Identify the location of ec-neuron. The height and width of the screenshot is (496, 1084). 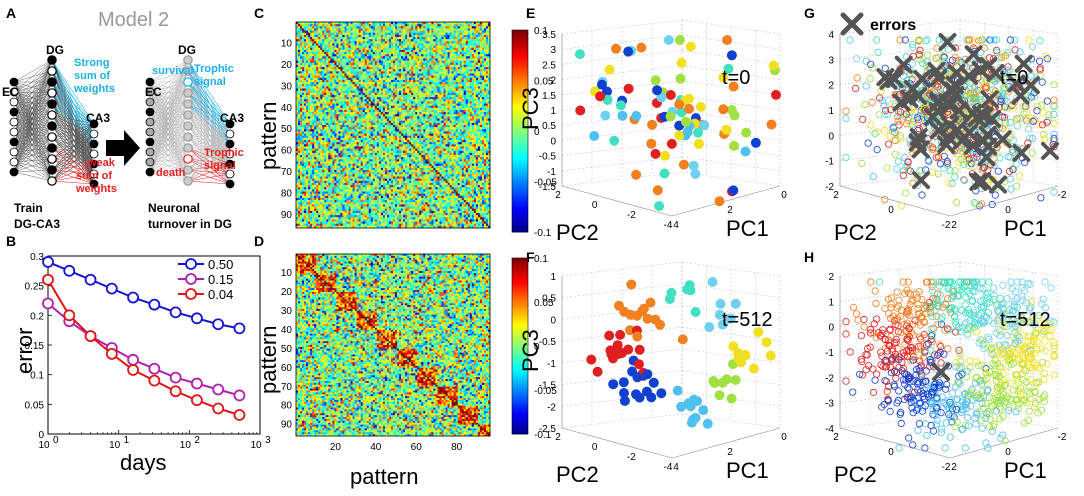
(150, 132).